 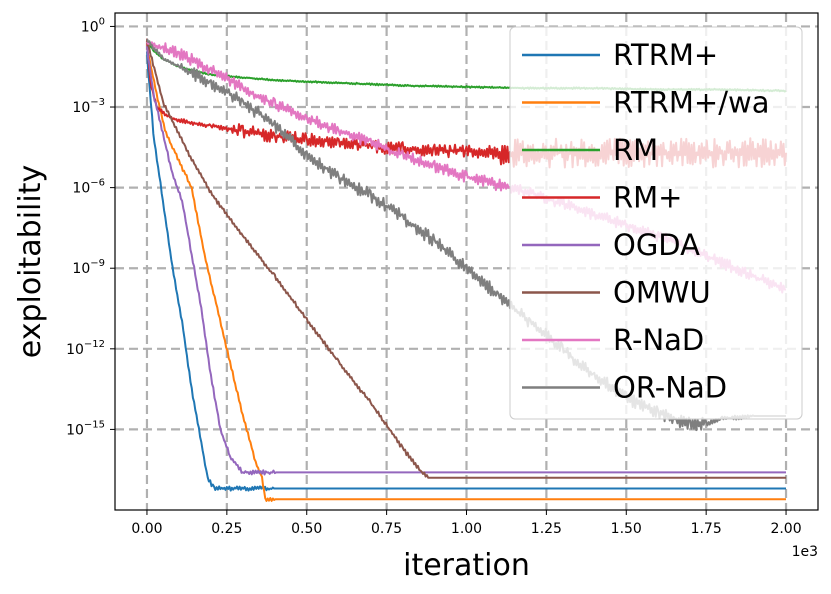 I want to click on y-tick-label: 10⁻¹⁵, so click(x=85, y=428).